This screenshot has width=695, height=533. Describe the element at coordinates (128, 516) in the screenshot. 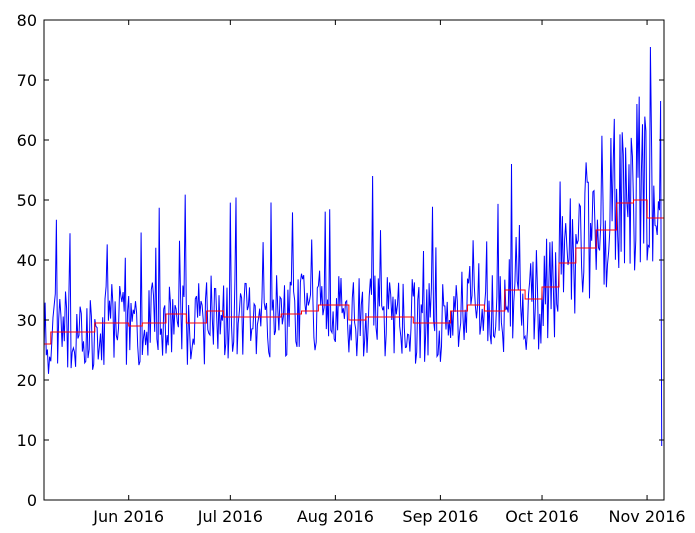

I see `x-tick-label: Jun 2016` at that location.